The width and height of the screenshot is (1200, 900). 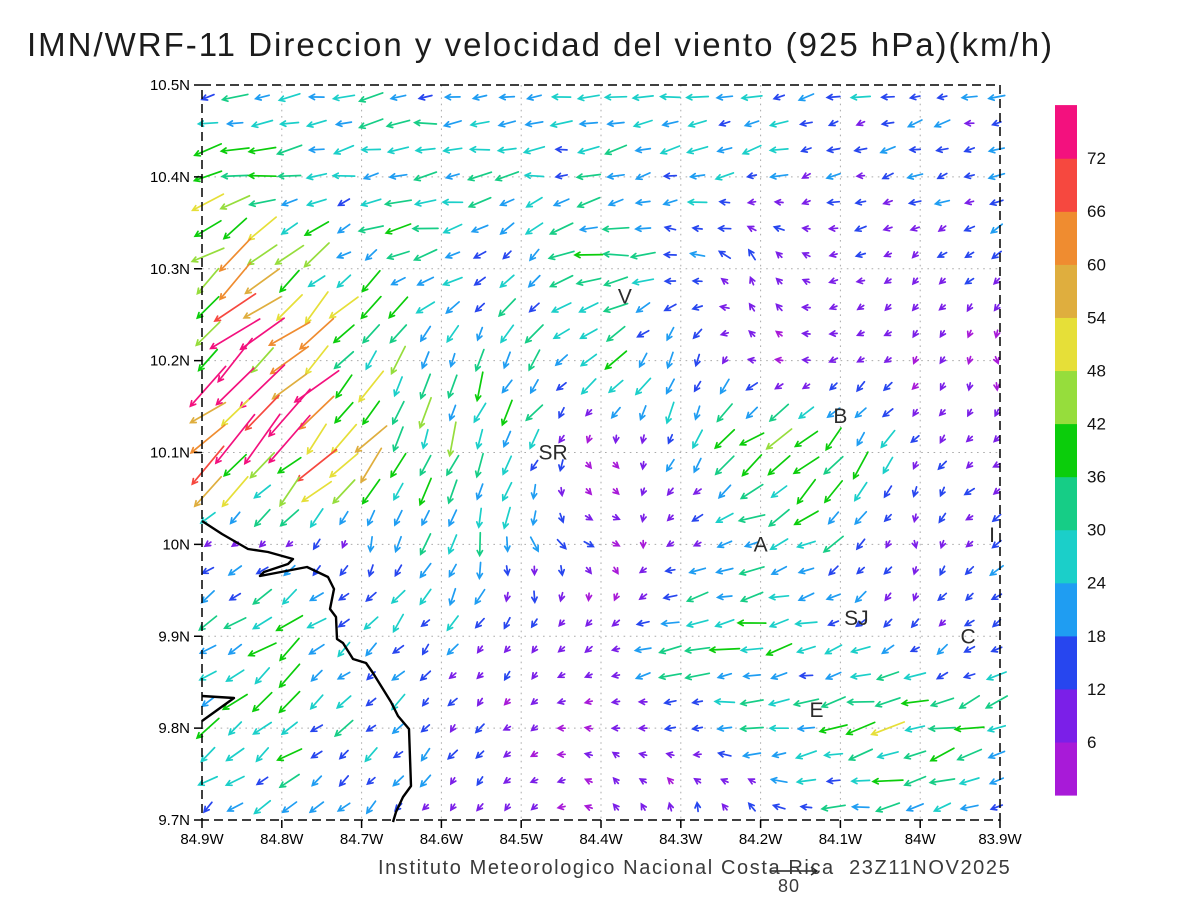 What do you see at coordinates (1096, 211) in the screenshot?
I see `colorbar-label: 66` at bounding box center [1096, 211].